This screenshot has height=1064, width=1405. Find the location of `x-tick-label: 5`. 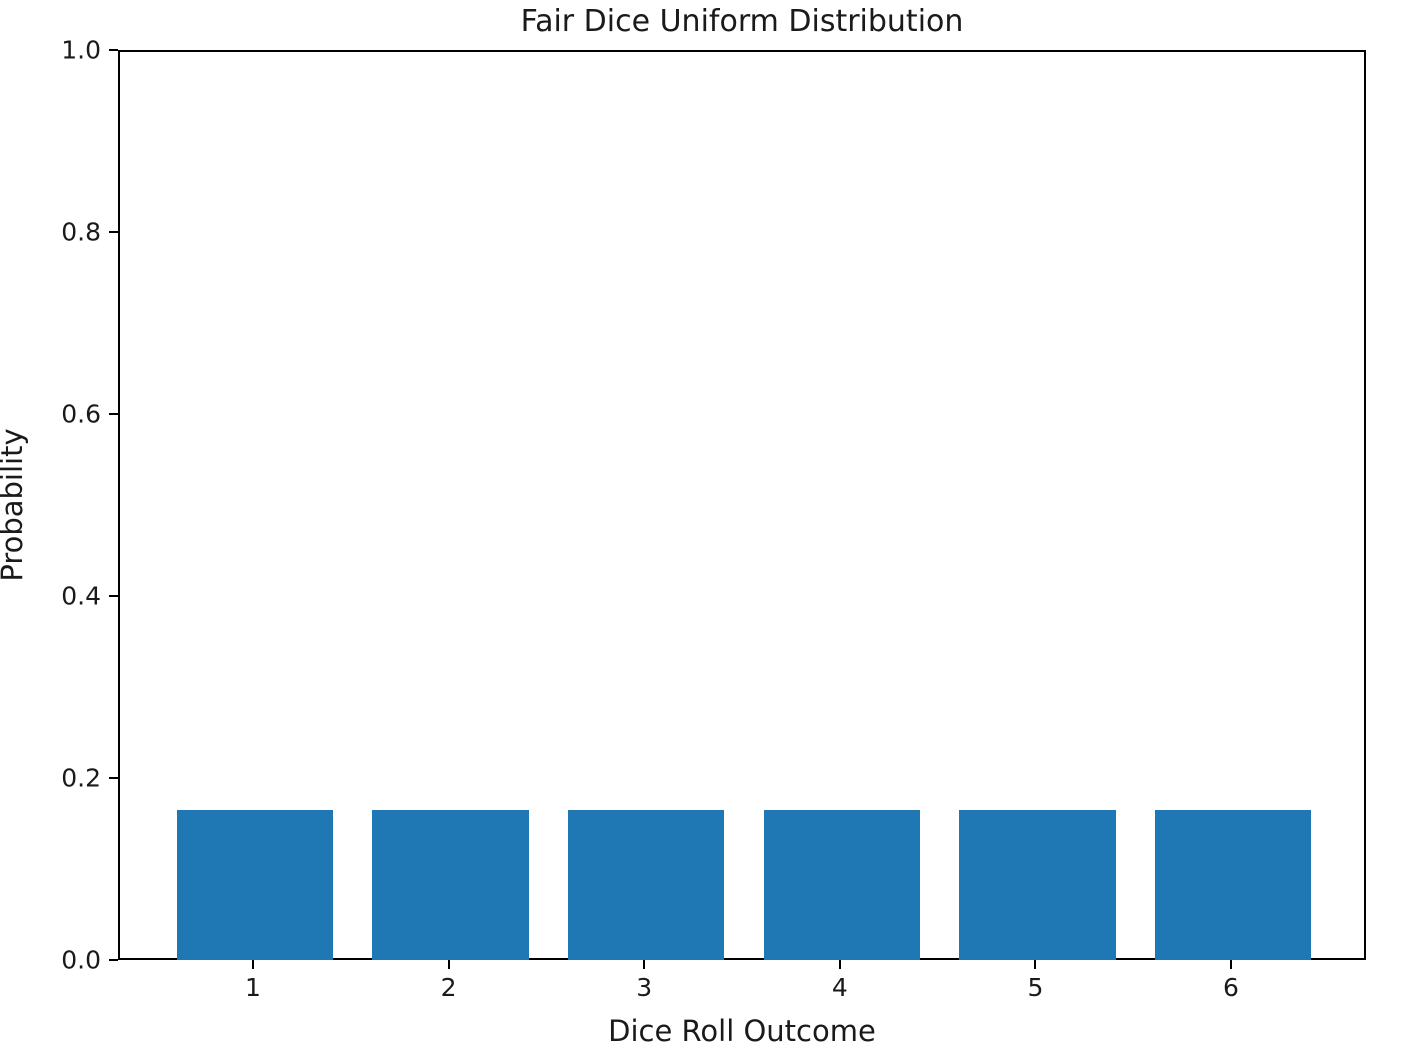

x-tick-label: 5 is located at coordinates (1035, 987).